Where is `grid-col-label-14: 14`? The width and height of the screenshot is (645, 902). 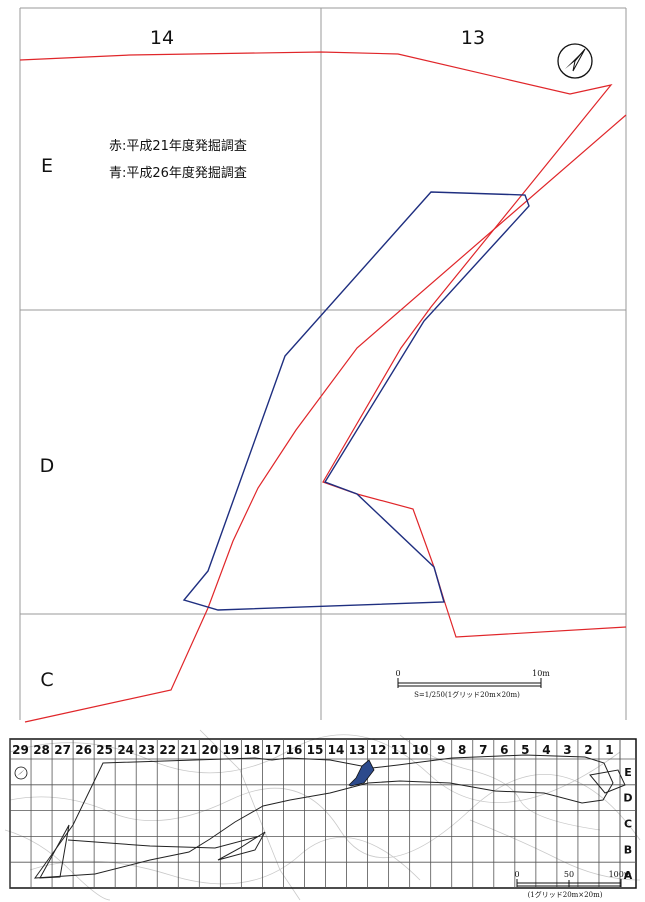 grid-col-label-14: 14 is located at coordinates (162, 38).